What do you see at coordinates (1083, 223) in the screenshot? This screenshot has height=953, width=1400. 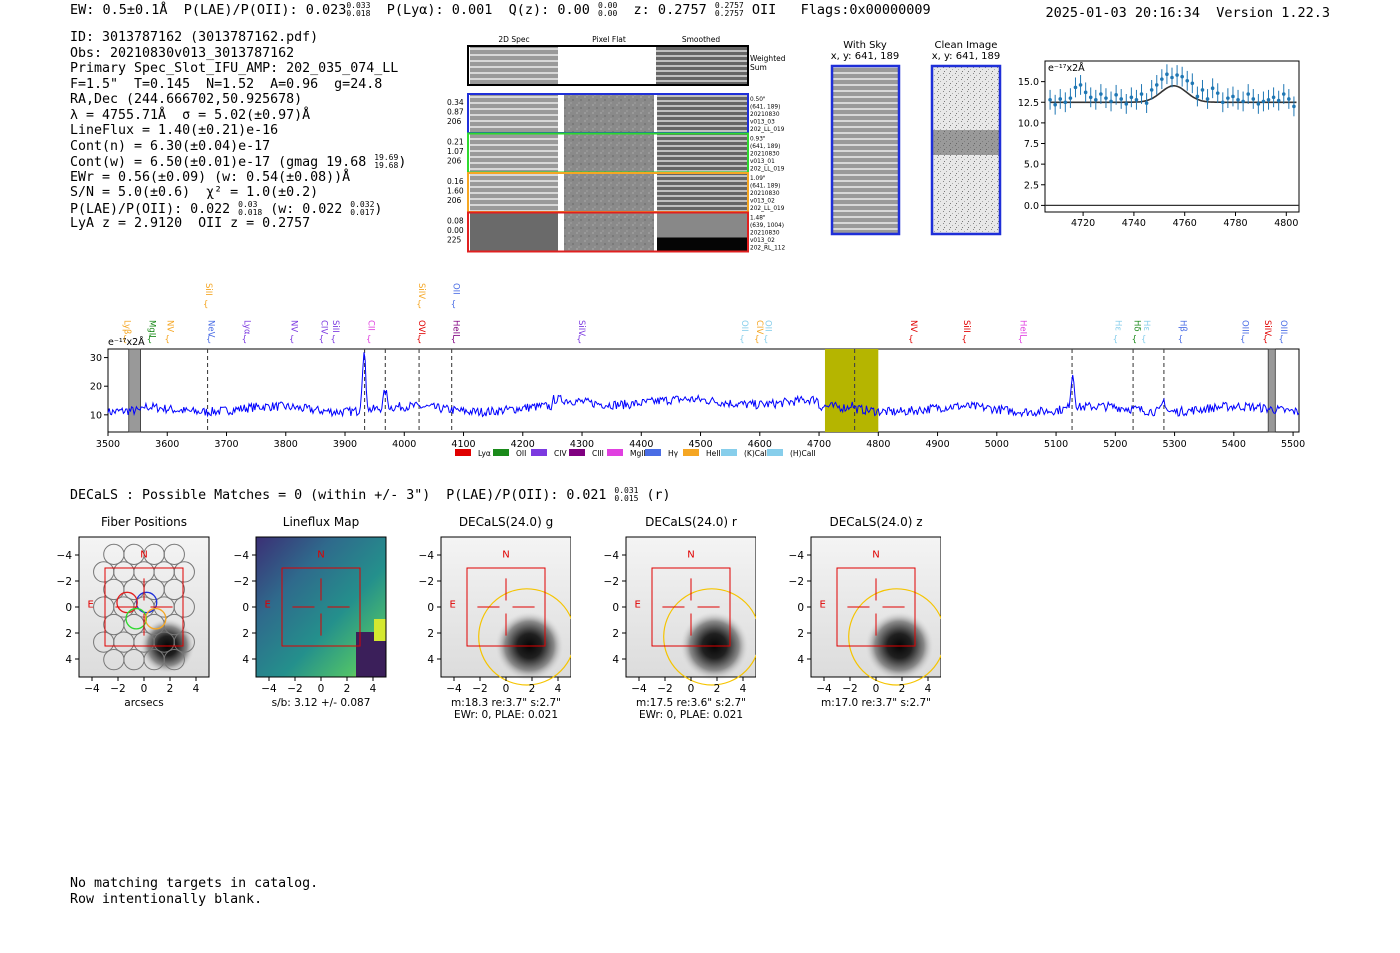 I see `zoom-xtick-label: 4720` at bounding box center [1083, 223].